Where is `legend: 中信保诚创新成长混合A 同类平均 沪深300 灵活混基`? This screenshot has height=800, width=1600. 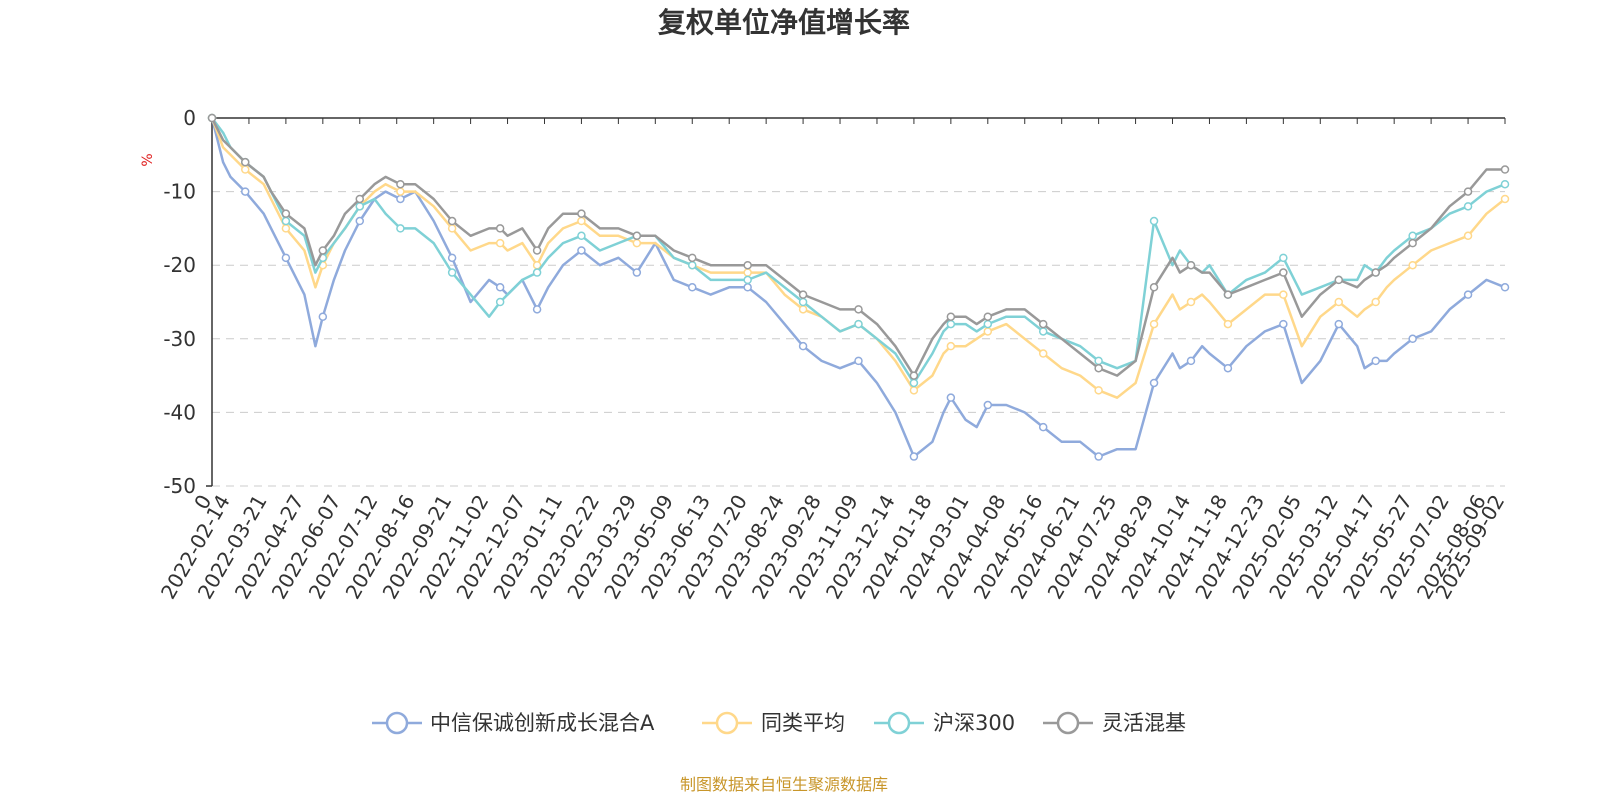 legend: 中信保诚创新成长混合A 同类平均 沪深300 灵活混基 is located at coordinates (779, 723).